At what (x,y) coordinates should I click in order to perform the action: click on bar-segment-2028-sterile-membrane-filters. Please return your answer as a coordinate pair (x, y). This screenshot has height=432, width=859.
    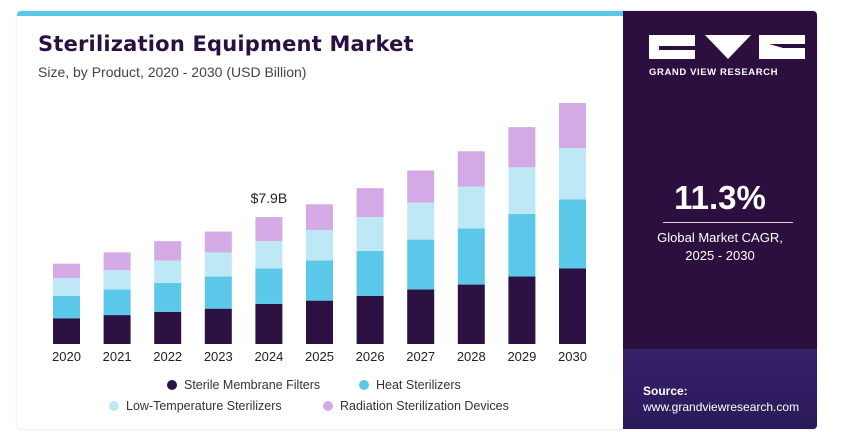
    Looking at the image, I should click on (471, 314).